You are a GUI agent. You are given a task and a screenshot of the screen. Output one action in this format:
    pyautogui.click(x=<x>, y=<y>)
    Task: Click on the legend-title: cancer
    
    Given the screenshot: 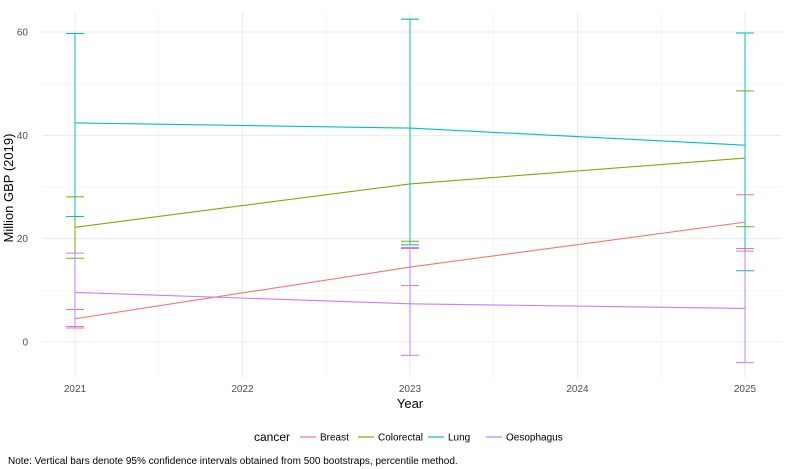 What is the action you would take?
    pyautogui.click(x=272, y=437)
    